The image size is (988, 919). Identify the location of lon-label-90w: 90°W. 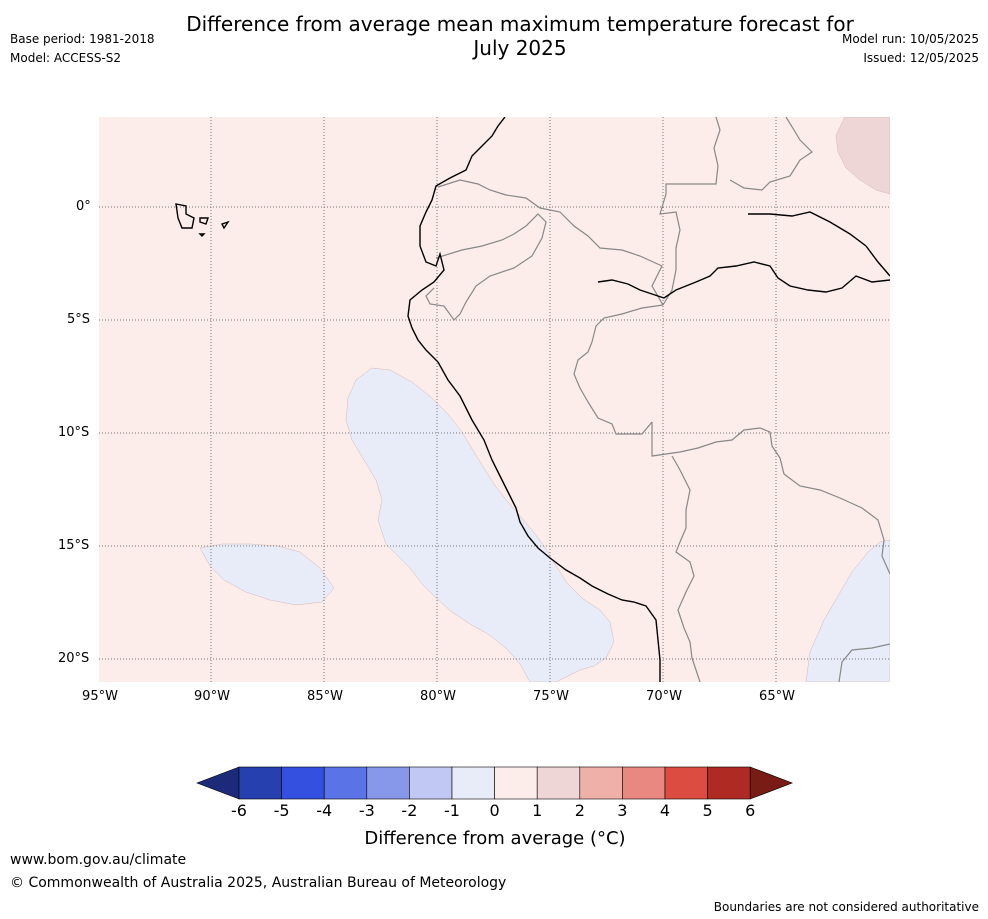
(212, 696).